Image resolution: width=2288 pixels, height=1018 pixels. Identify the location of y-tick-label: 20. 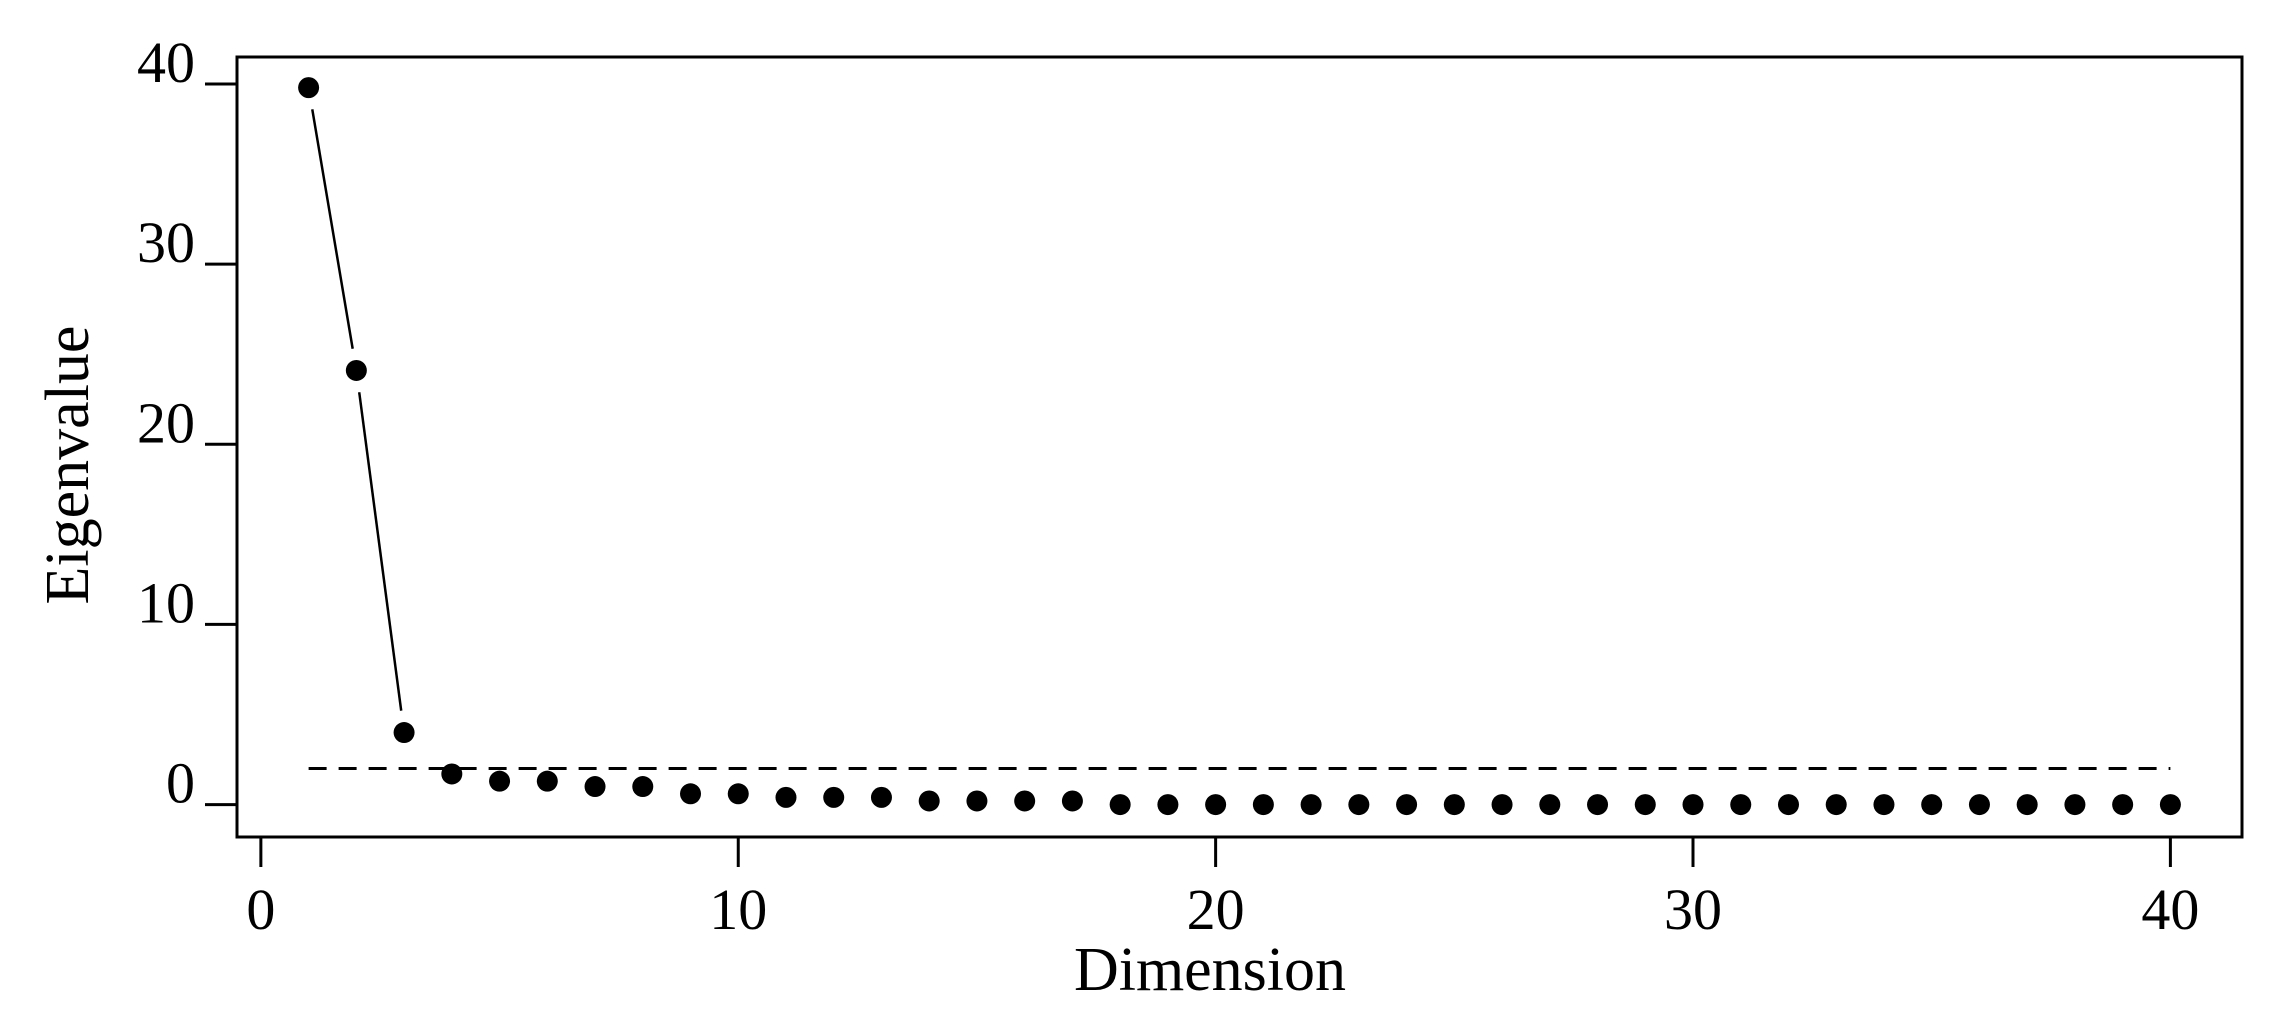
(166, 422).